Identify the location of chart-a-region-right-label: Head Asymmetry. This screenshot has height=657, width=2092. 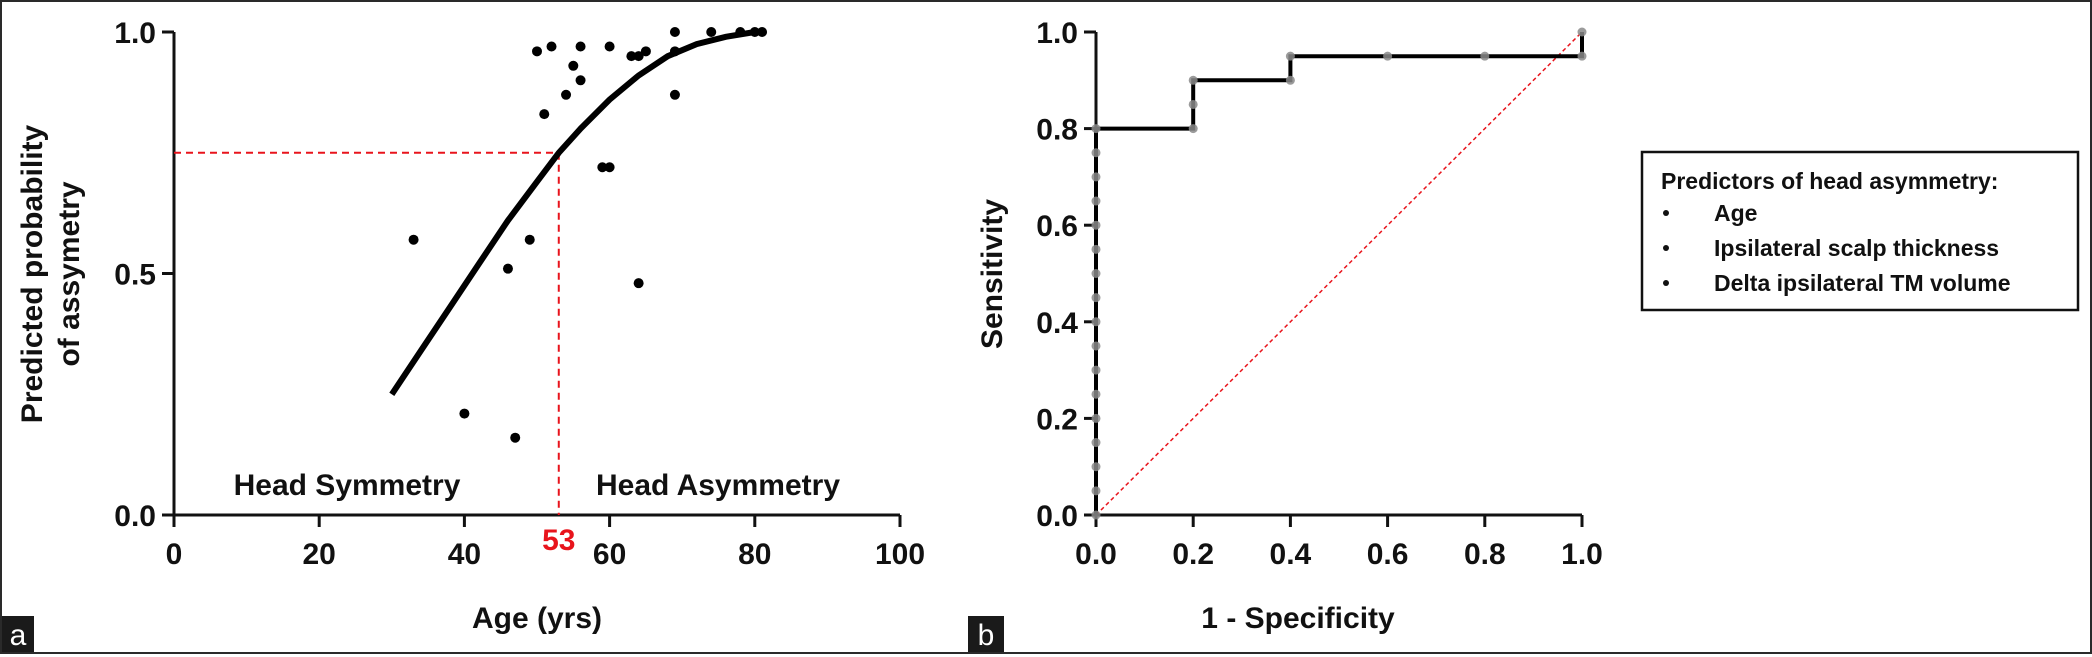
(718, 485).